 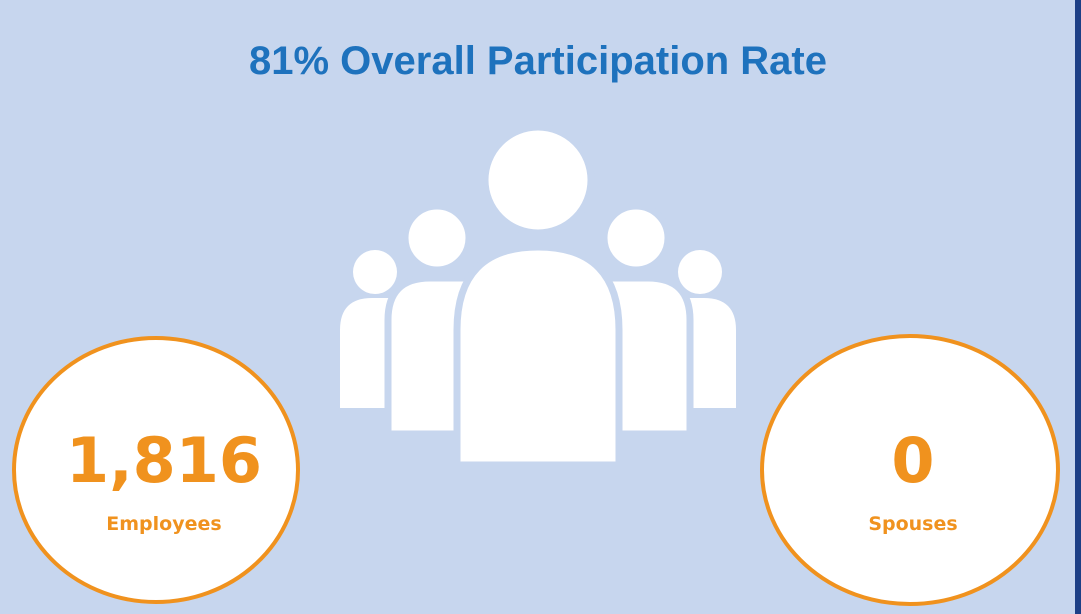 I want to click on stat-value: 0, so click(x=912, y=460).